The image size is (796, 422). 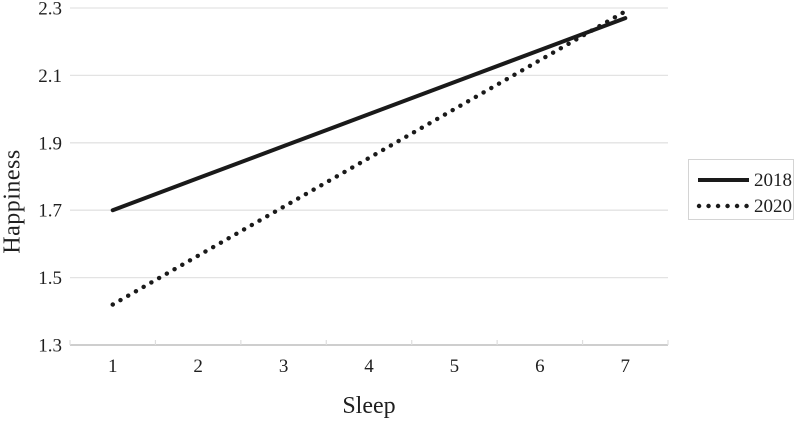 What do you see at coordinates (369, 366) in the screenshot?
I see `x-tick-label: 4` at bounding box center [369, 366].